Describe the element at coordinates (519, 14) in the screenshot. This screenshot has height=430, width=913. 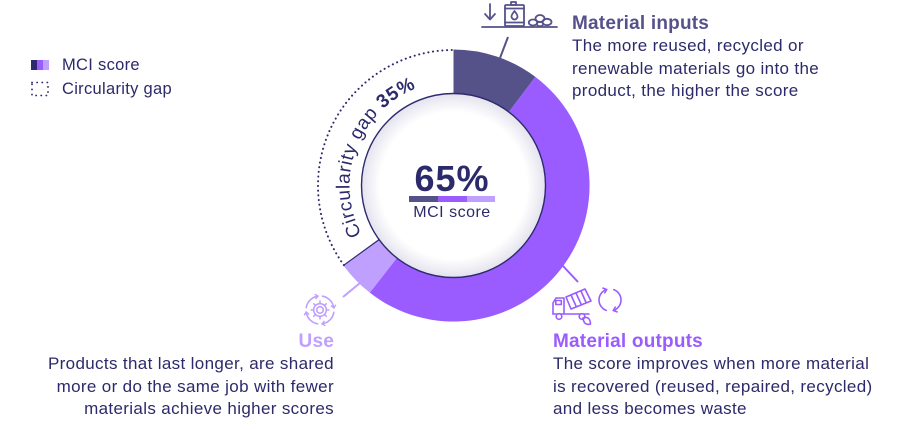
I see `barrel-and-raw-materials-icon` at that location.